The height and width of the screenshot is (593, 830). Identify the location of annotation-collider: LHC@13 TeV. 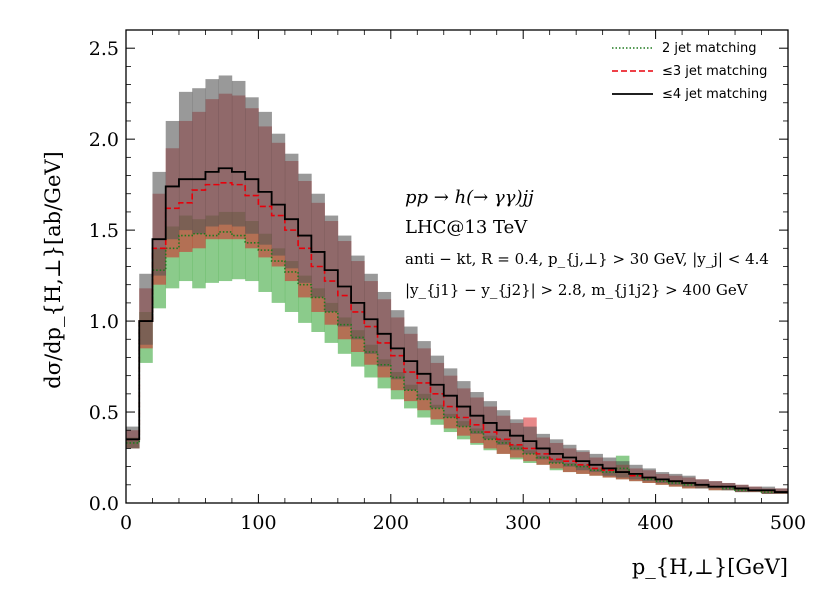
(466, 227).